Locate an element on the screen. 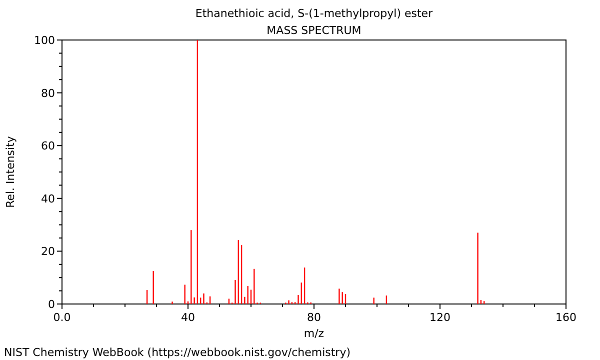  y-tick-label: 80 is located at coordinates (48, 93).